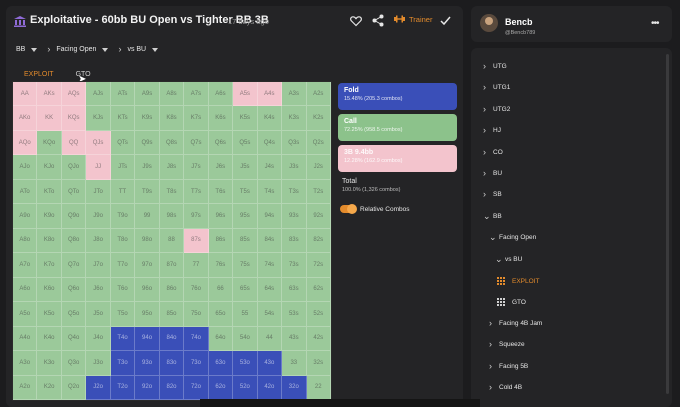 This screenshot has height=407, width=680. Describe the element at coordinates (318, 387) in the screenshot. I see `hand-cell: 22` at that location.